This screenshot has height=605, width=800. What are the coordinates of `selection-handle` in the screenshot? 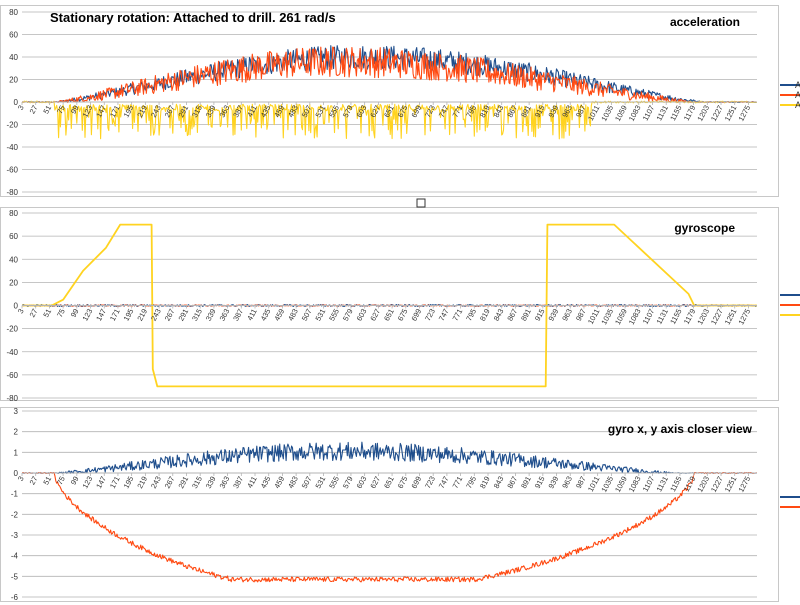 It's located at (421, 203).